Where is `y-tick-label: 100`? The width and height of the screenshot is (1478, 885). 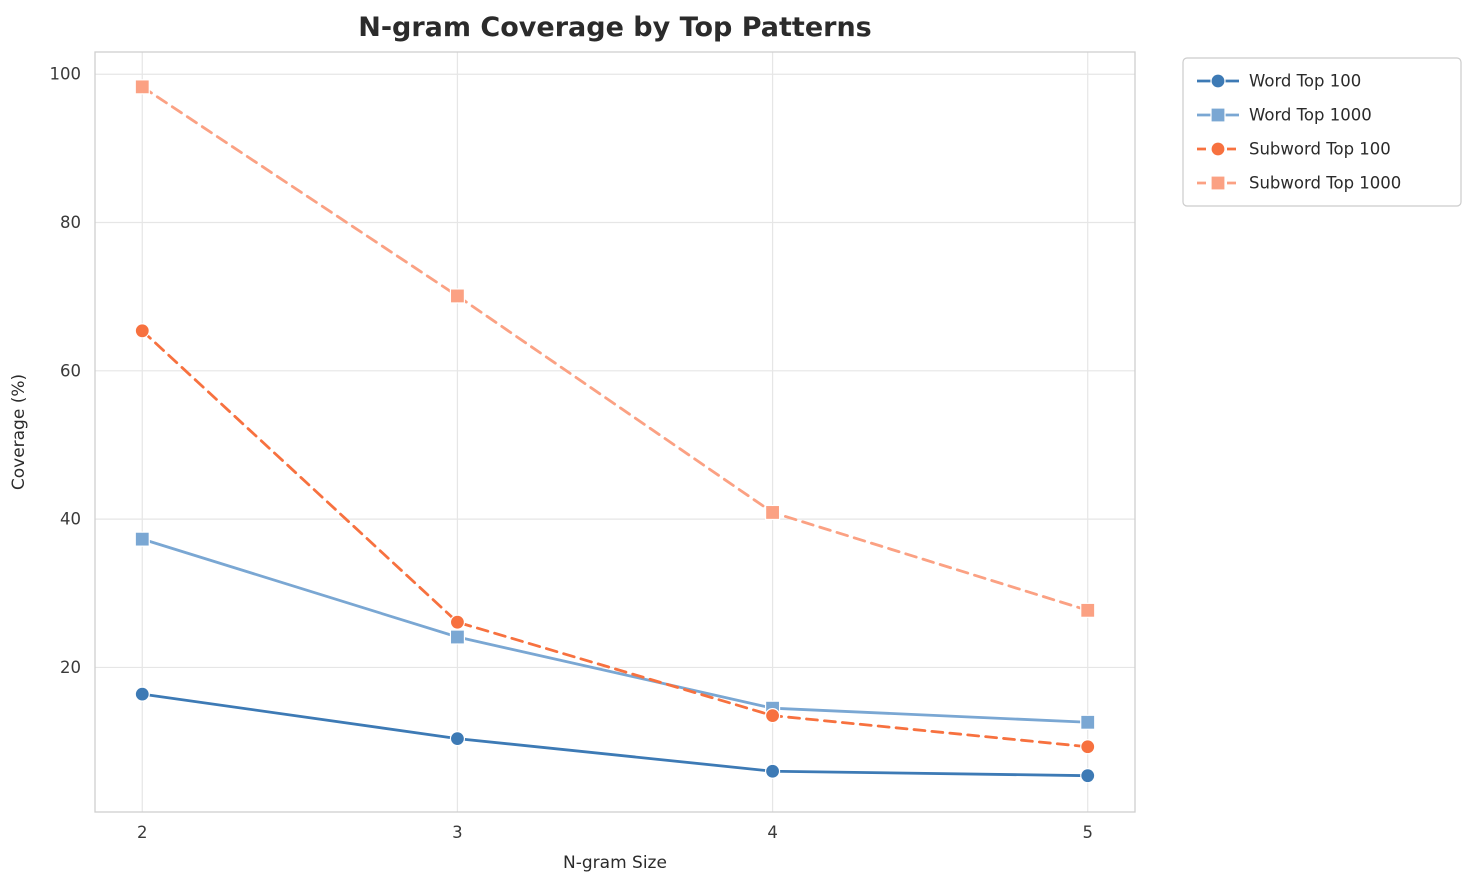
y-tick-label: 100 is located at coordinates (66, 74).